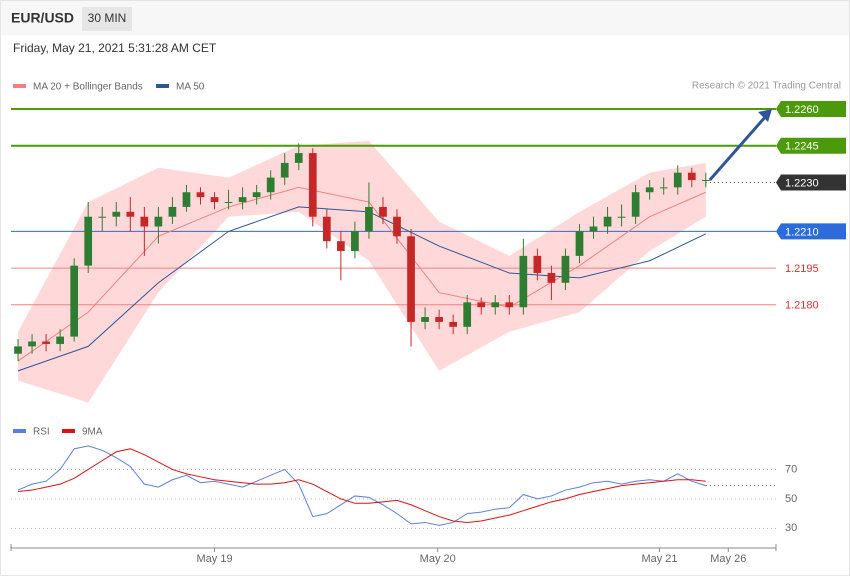  I want to click on forecast-arrowhead, so click(765, 116).